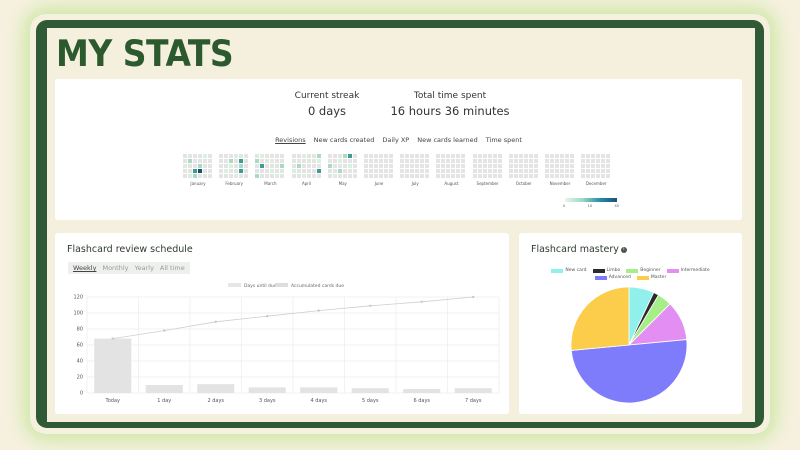  What do you see at coordinates (569, 270) in the screenshot?
I see `legend-item: New card` at bounding box center [569, 270].